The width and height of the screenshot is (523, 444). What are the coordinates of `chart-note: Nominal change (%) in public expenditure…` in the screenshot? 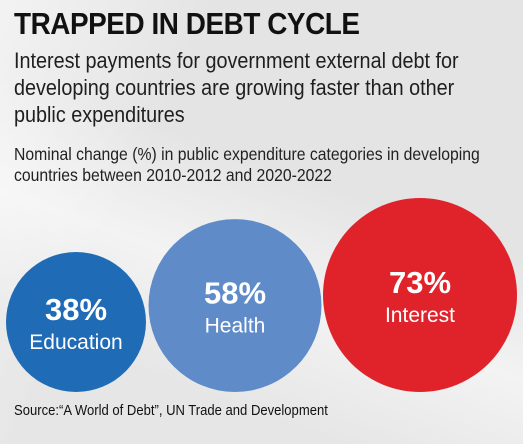 It's located at (247, 164).